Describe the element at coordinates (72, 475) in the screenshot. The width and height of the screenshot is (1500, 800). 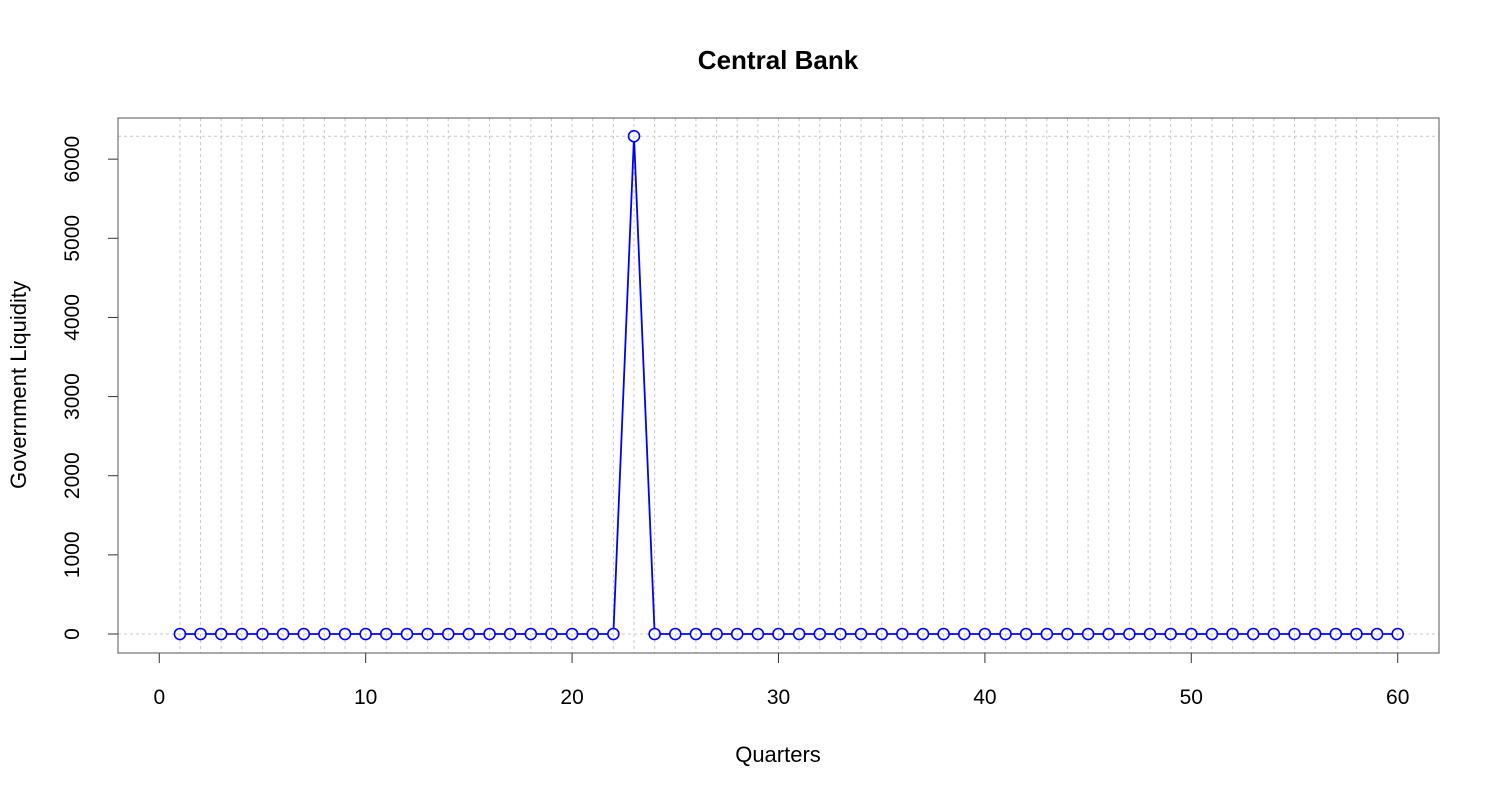
I see `y-tick-label: 2000` at that location.